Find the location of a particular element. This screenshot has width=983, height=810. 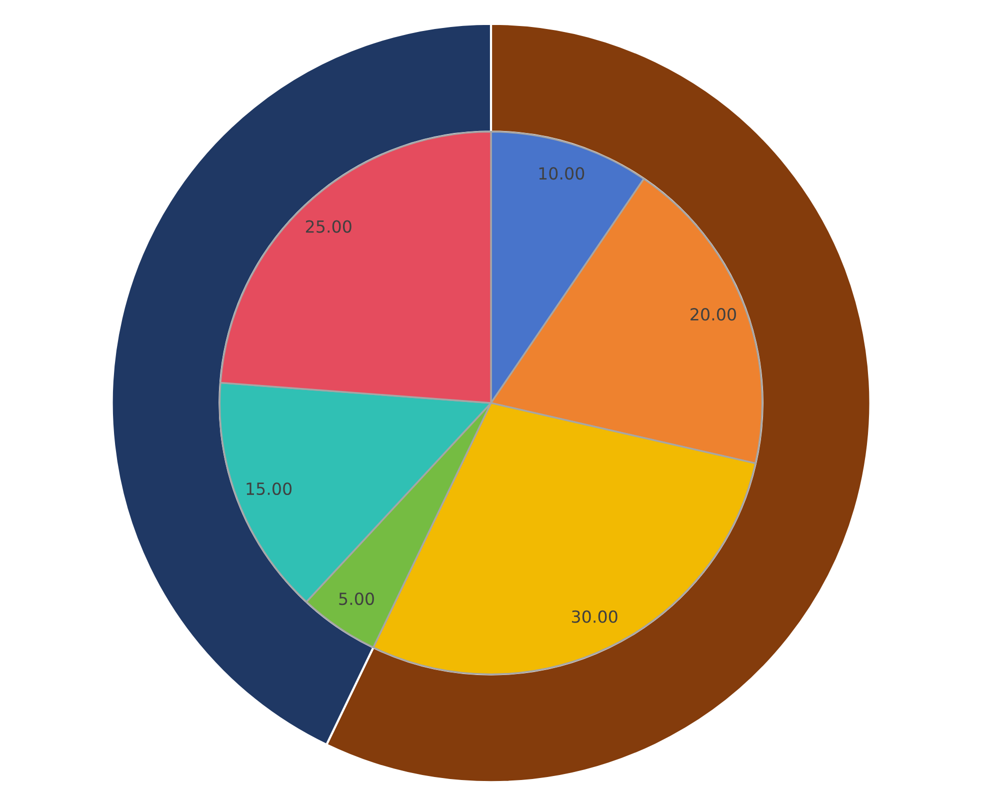

data-label: 5.00 is located at coordinates (356, 599).